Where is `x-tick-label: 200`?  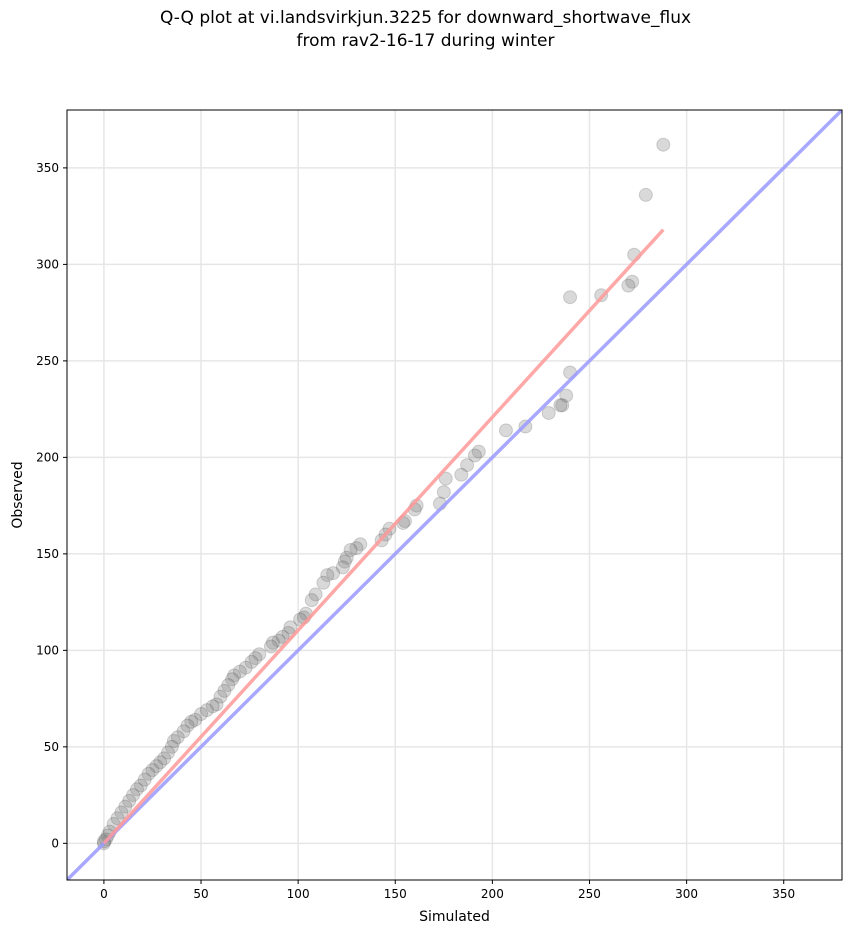 x-tick-label: 200 is located at coordinates (492, 894).